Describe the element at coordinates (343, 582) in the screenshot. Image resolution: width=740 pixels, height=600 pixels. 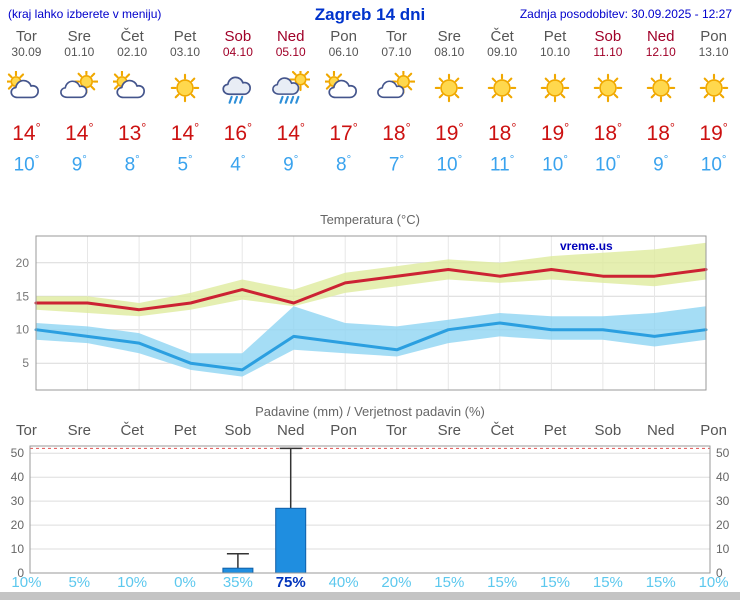
I see `precip-probability: 40%` at that location.